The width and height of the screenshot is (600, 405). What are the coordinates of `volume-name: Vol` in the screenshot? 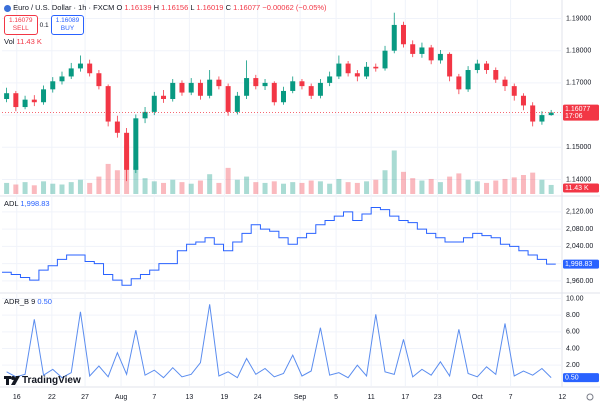 It's located at (9, 41).